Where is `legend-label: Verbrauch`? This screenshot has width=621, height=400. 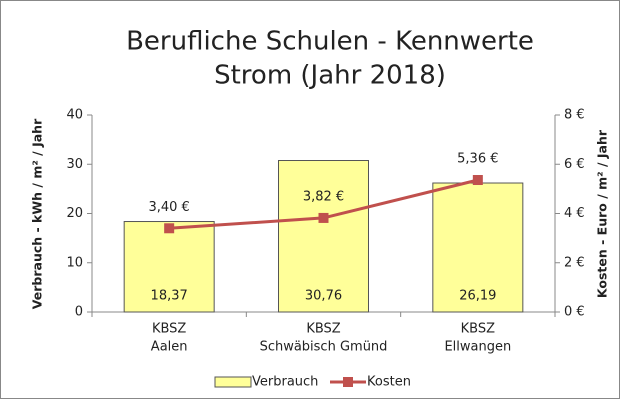
legend-label: Verbrauch is located at coordinates (285, 382).